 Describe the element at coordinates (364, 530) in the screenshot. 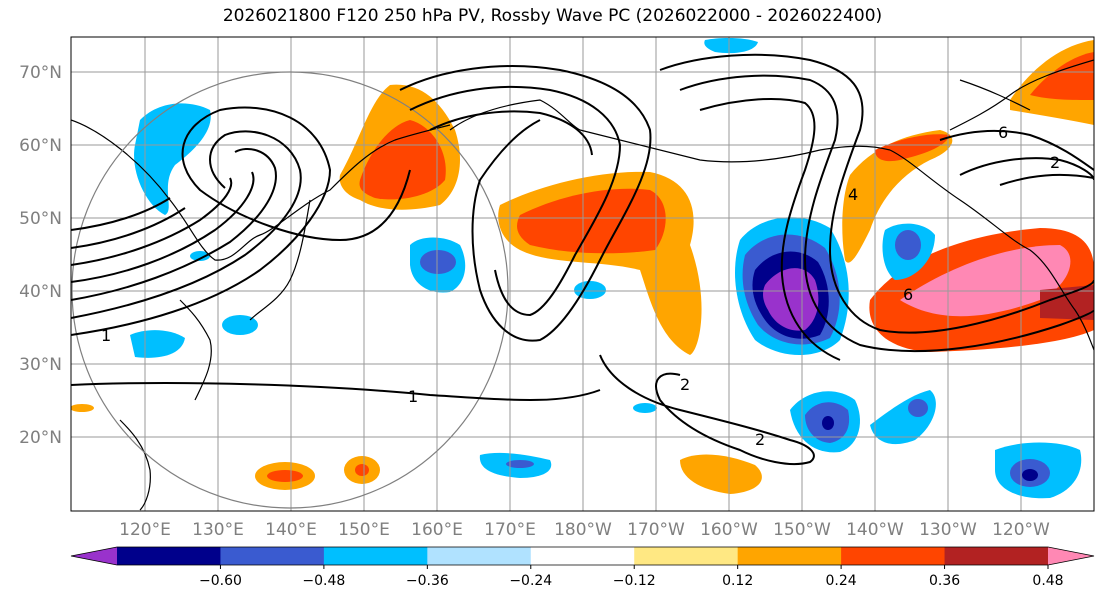

I see `lon-label: 150°E` at that location.